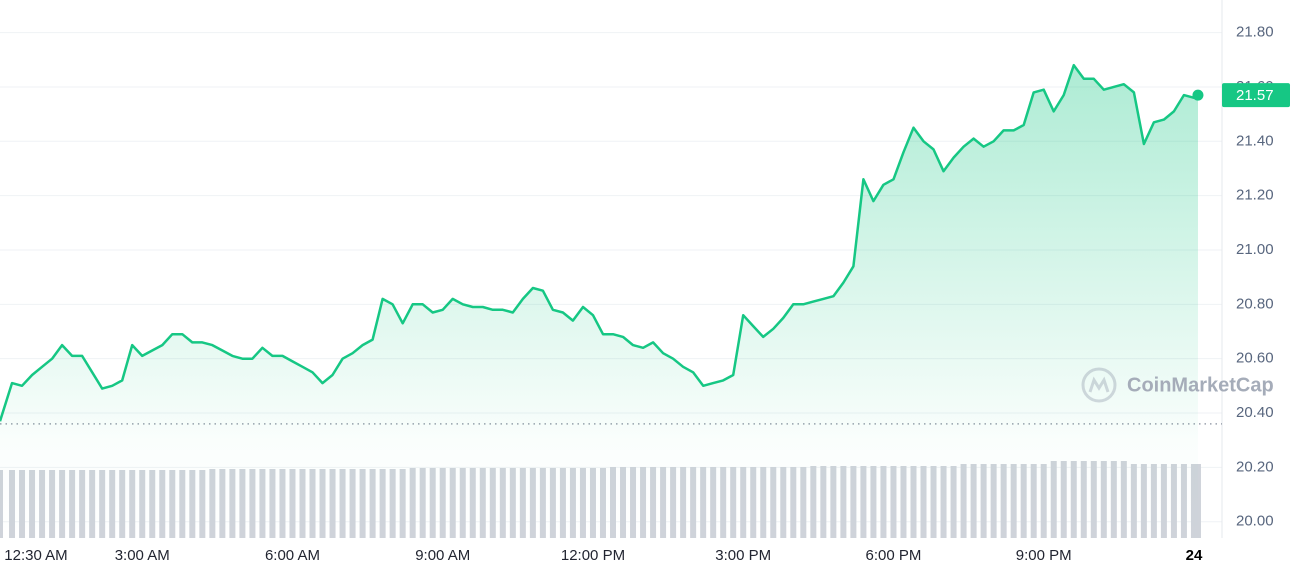 The width and height of the screenshot is (1292, 574). What do you see at coordinates (894, 555) in the screenshot?
I see `x-tick-label: 6:00 PM` at bounding box center [894, 555].